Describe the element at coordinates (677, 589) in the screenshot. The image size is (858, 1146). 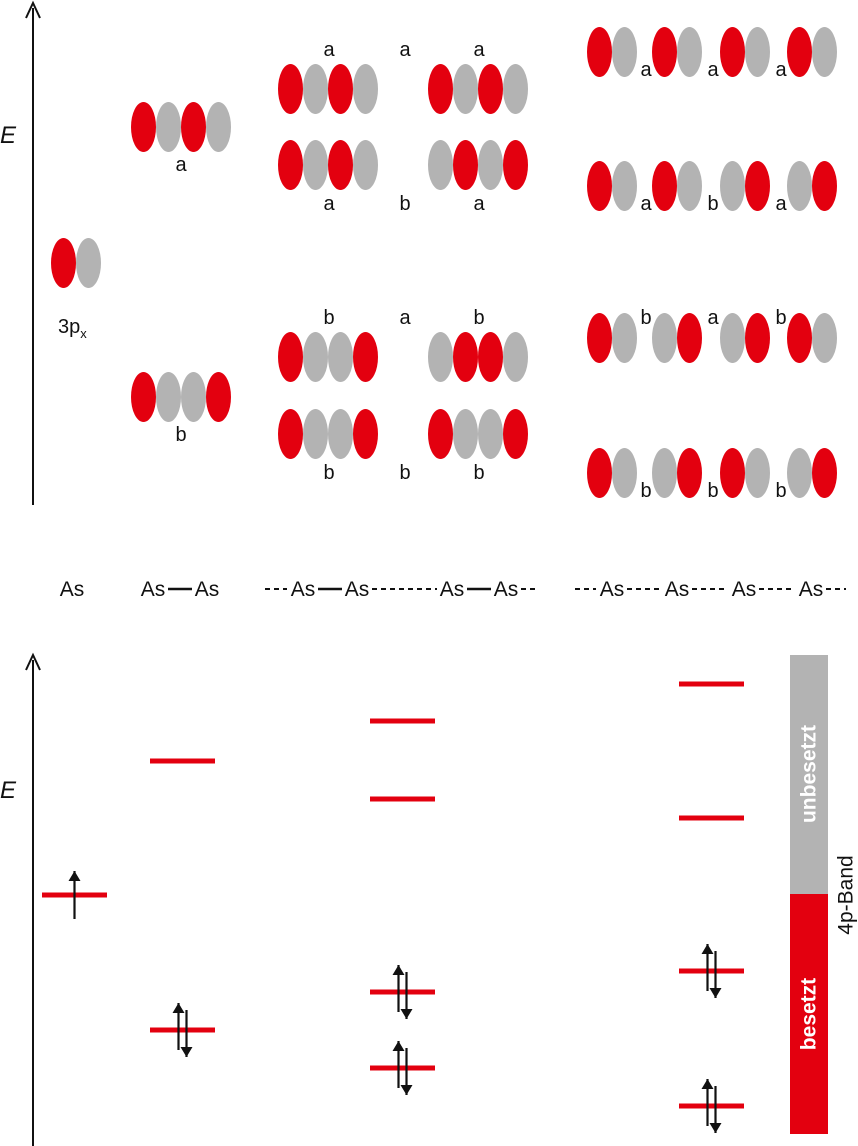
I see `chain-polymer-a2: As` at that location.